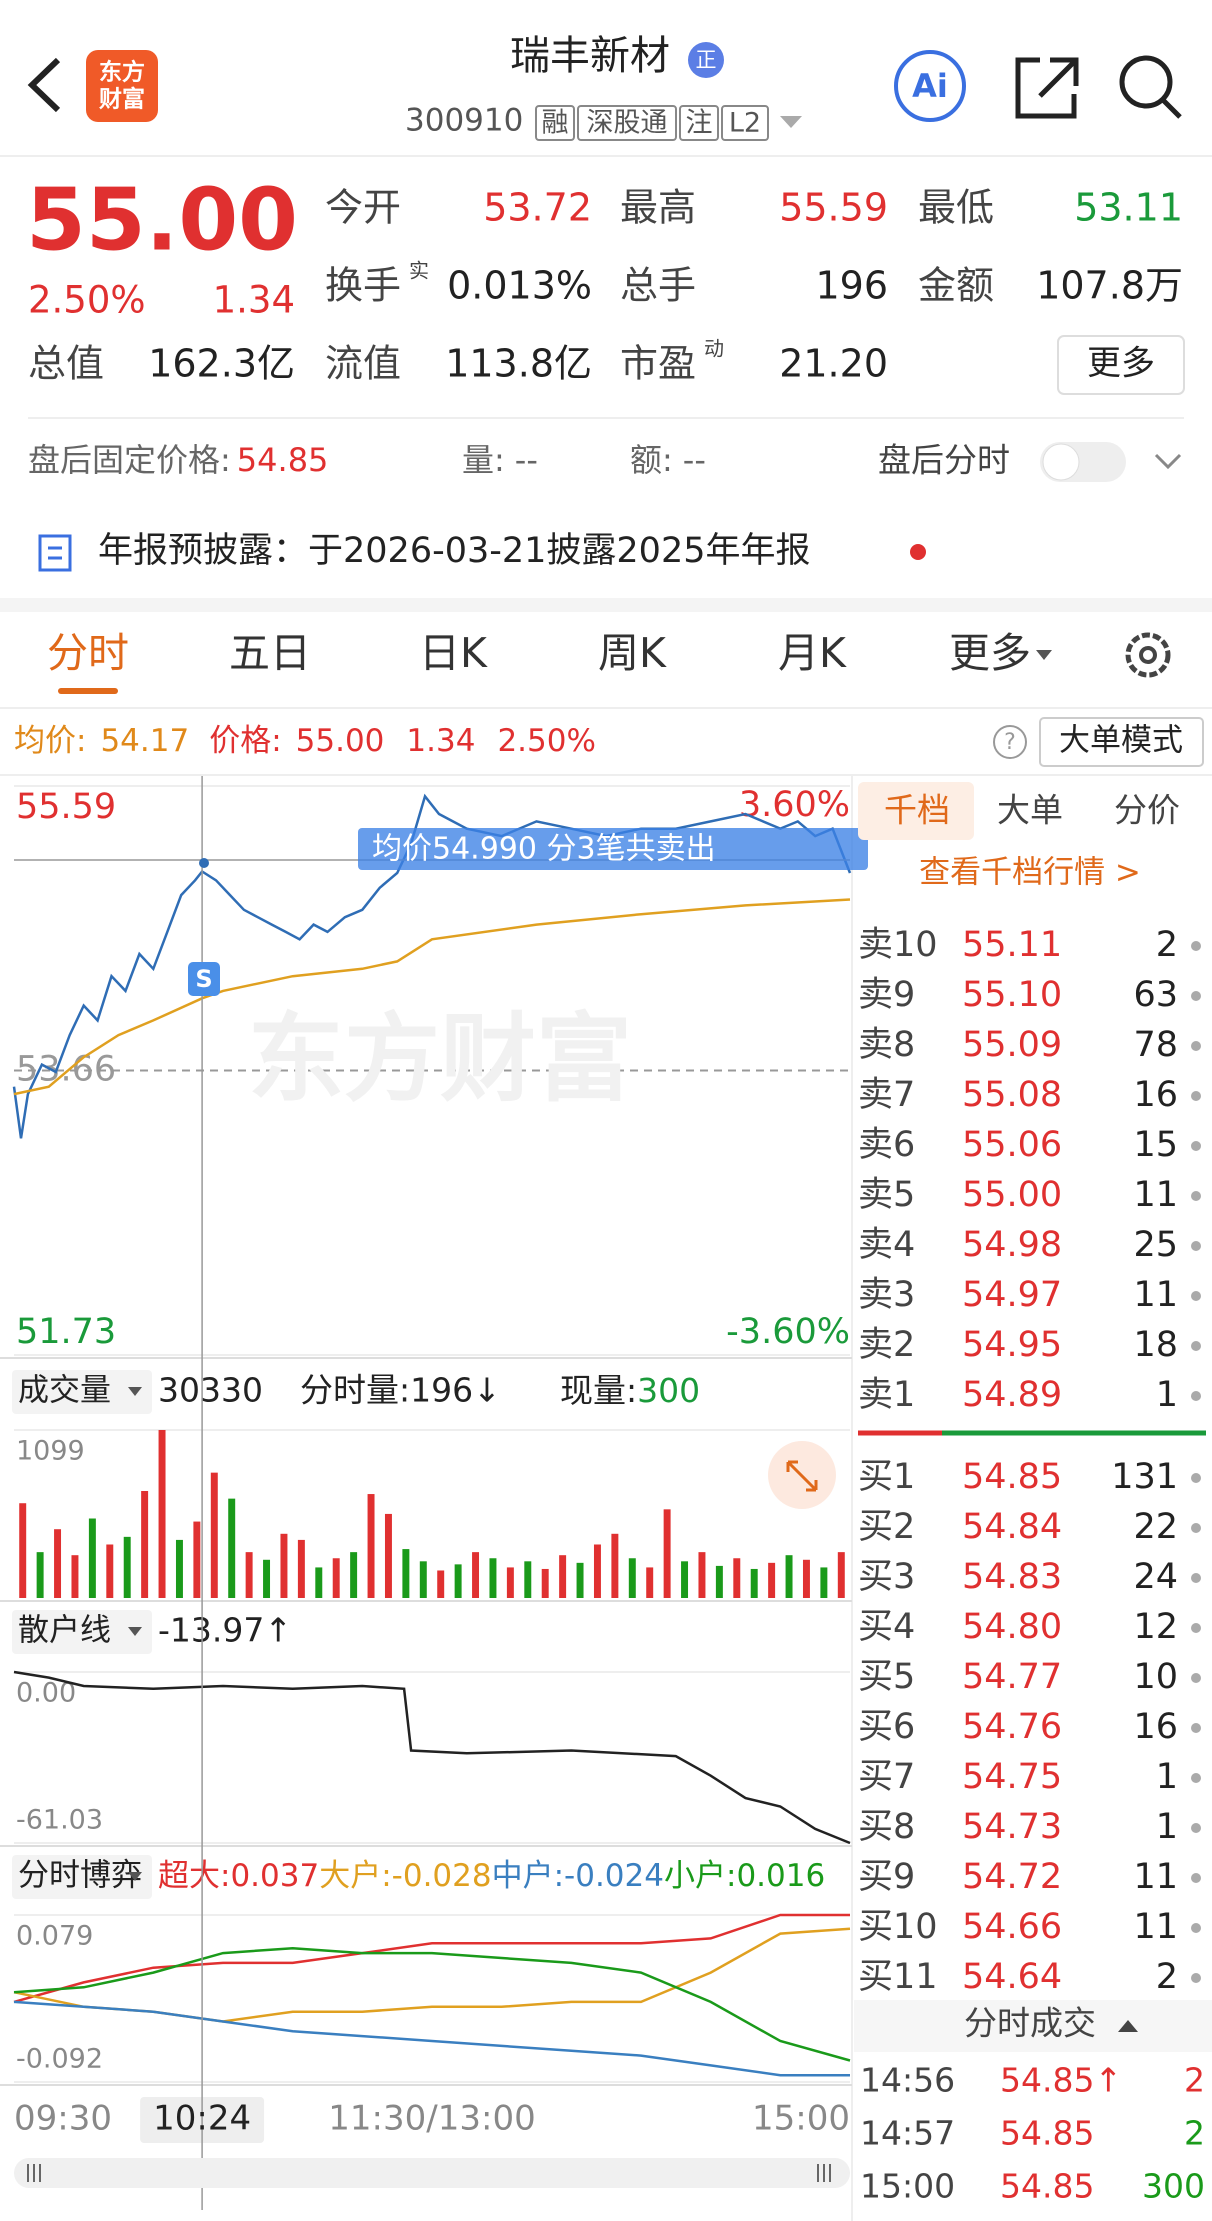  What do you see at coordinates (930, 86) in the screenshot?
I see `ai-button` at bounding box center [930, 86].